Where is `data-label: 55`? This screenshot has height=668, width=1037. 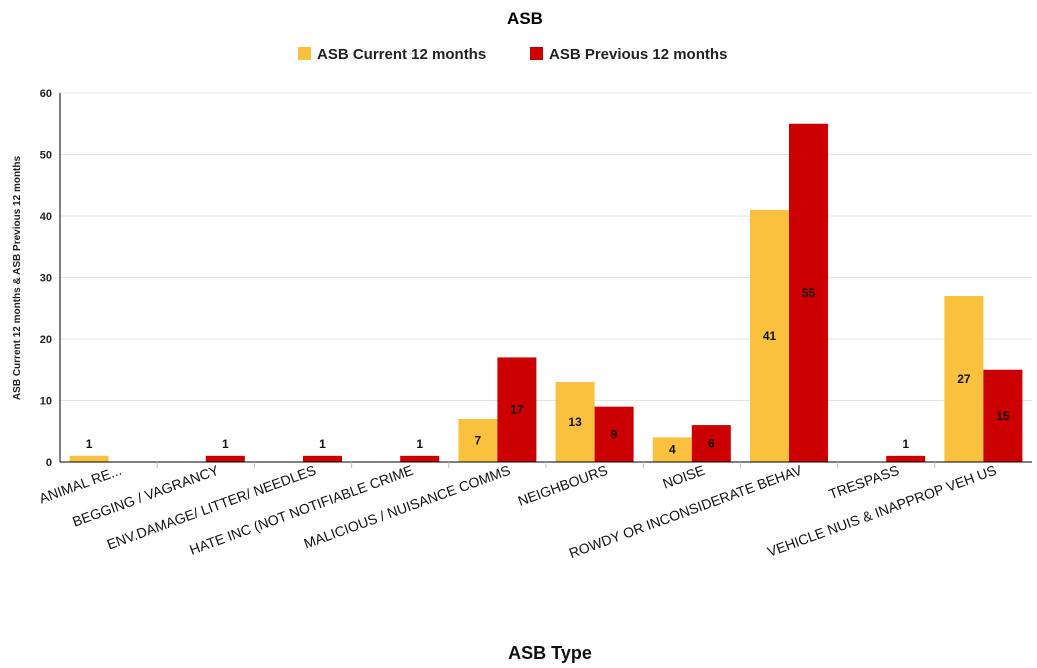
data-label: 55 is located at coordinates (809, 293).